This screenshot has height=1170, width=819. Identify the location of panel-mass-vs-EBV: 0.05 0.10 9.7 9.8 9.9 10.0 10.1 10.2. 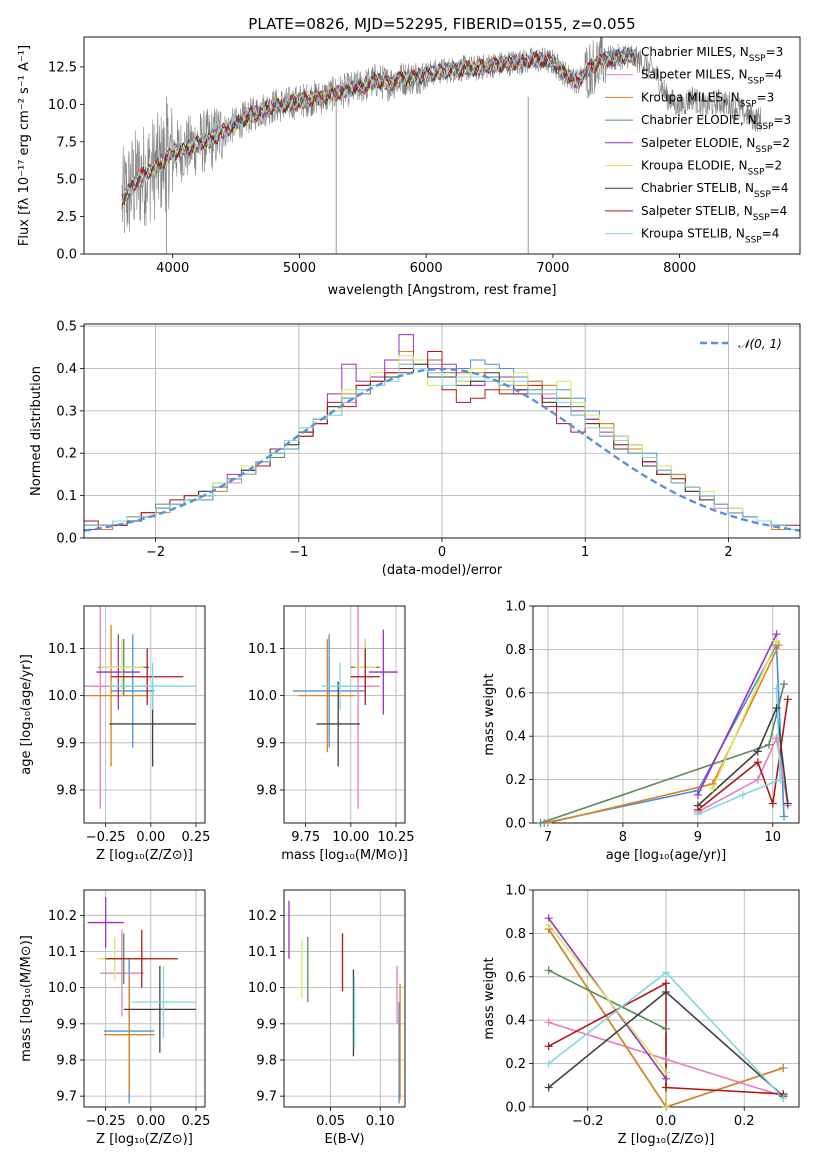
(327, 1009).